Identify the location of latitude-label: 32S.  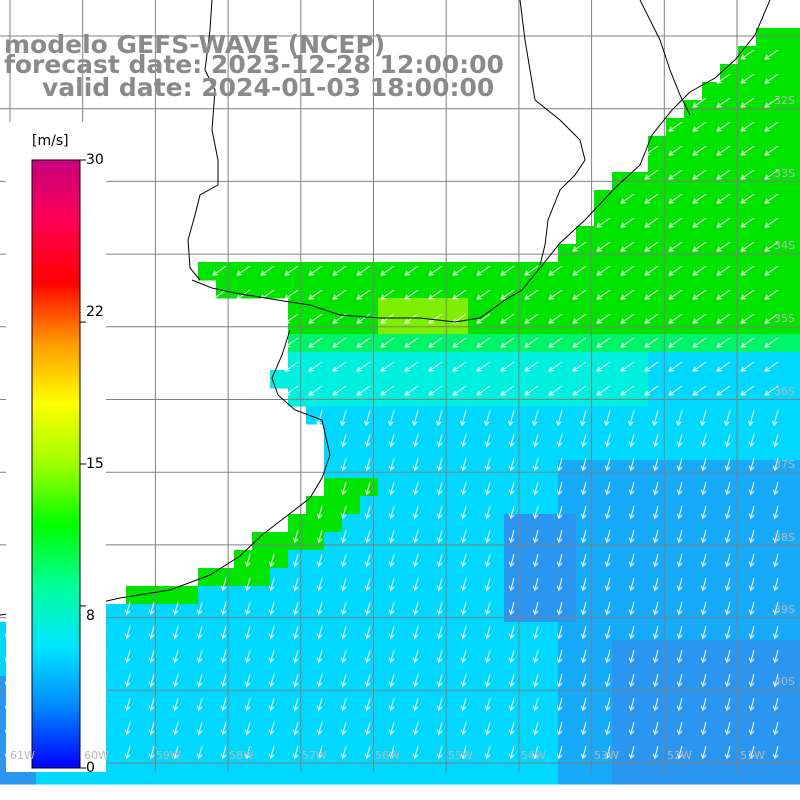
(784, 100).